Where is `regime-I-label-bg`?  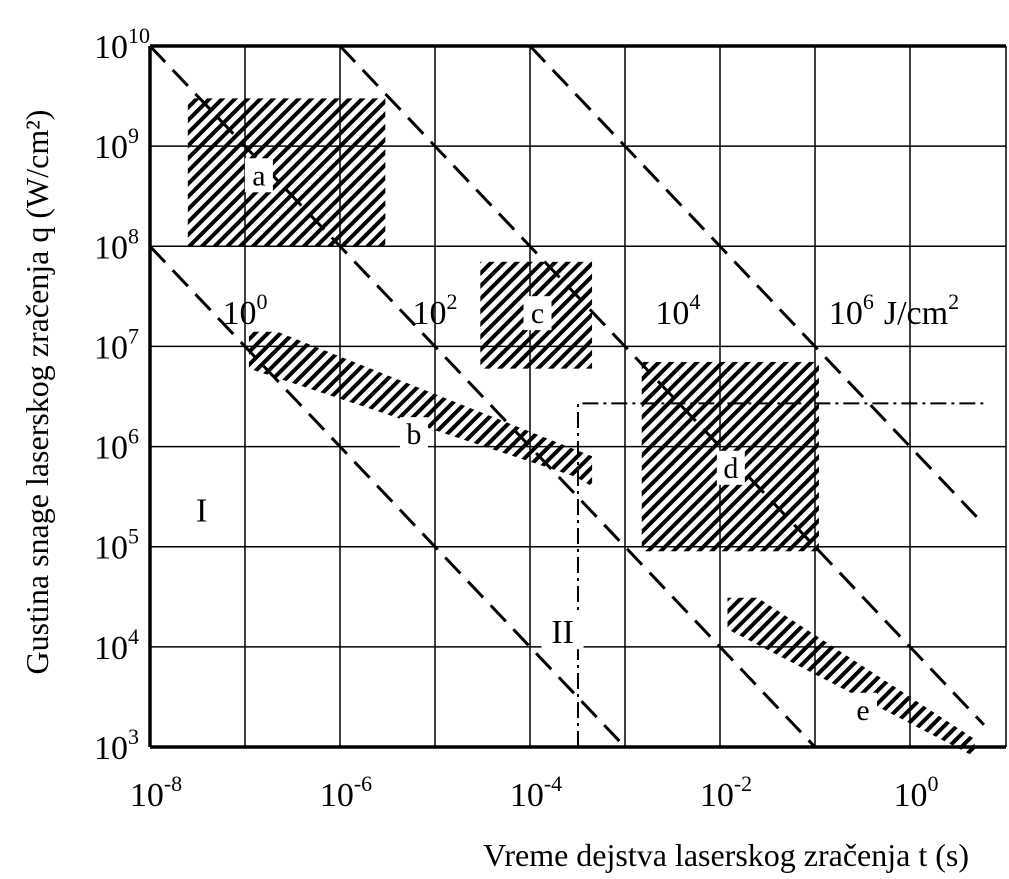
regime-I-label-bg is located at coordinates (201, 509).